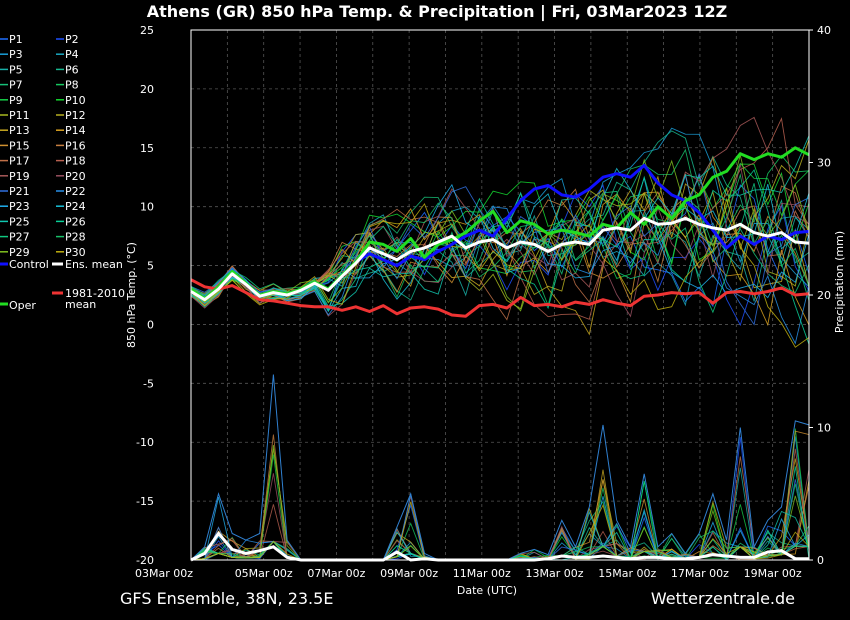 The height and width of the screenshot is (620, 850). What do you see at coordinates (16, 100) in the screenshot?
I see `legend-label: P9` at bounding box center [16, 100].